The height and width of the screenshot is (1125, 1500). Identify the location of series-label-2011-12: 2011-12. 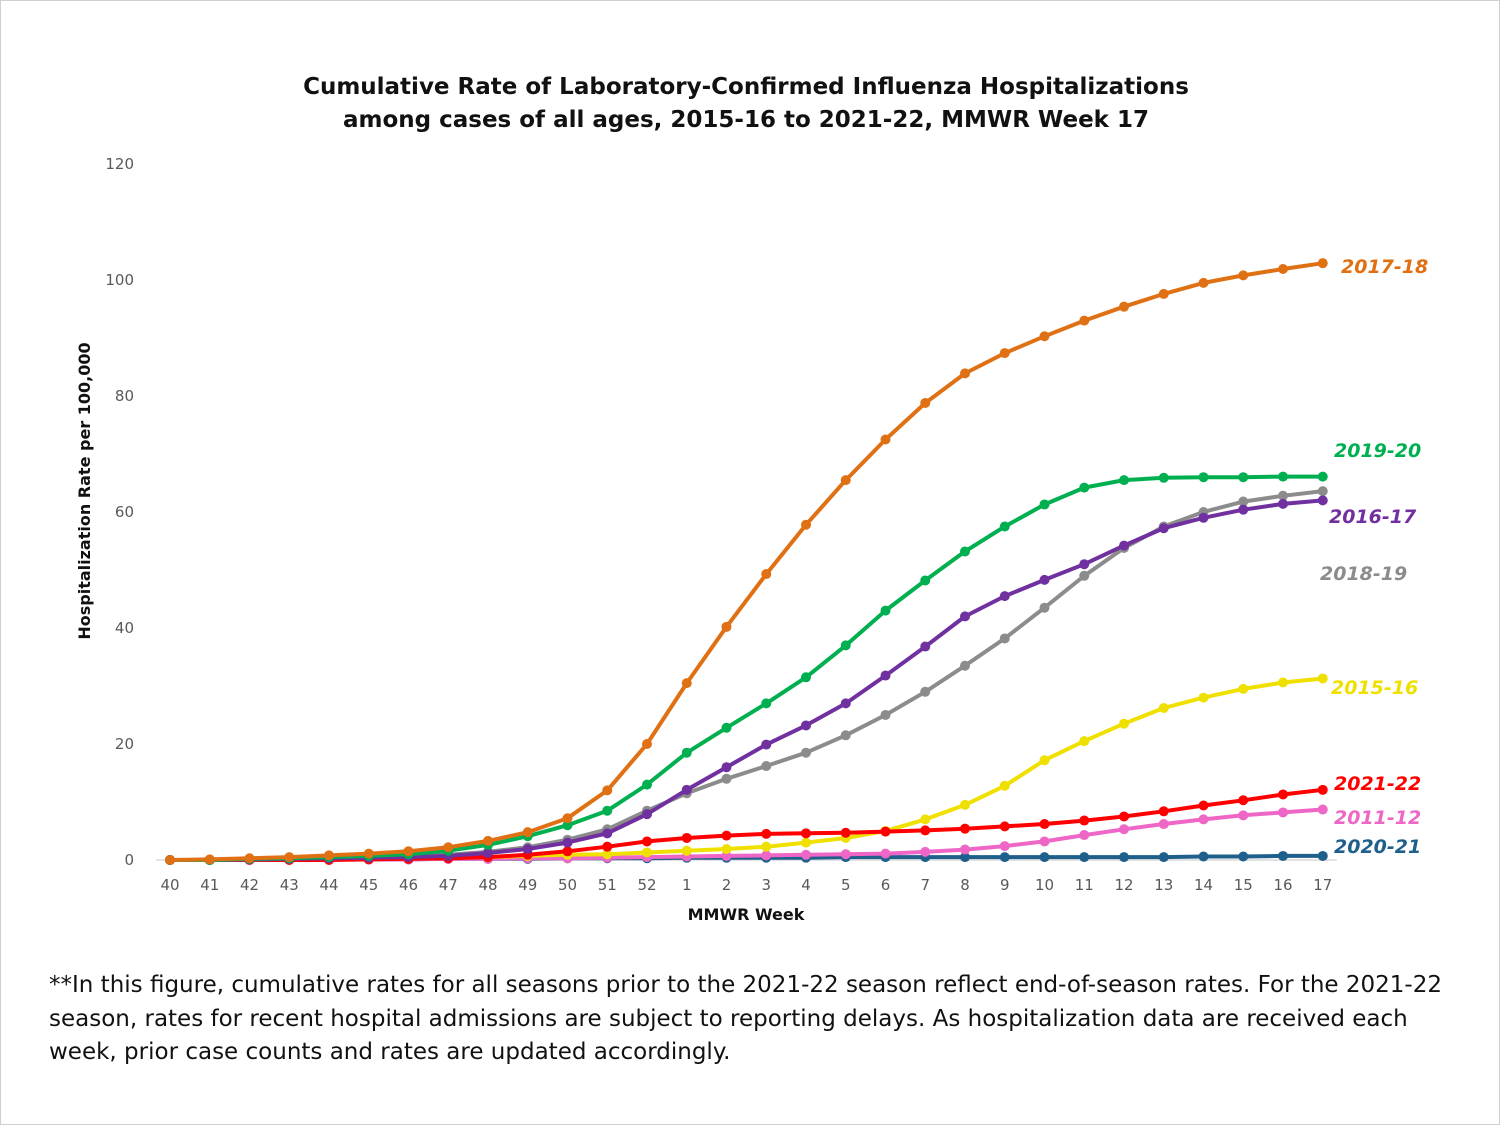
(1377, 818).